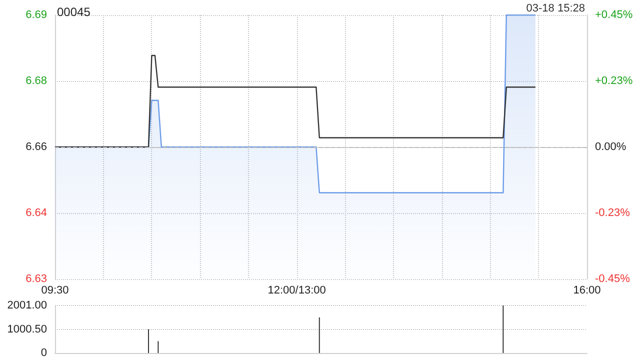 The height and width of the screenshot is (360, 640). Describe the element at coordinates (43, 353) in the screenshot. I see `y-tick-label: 0` at that location.